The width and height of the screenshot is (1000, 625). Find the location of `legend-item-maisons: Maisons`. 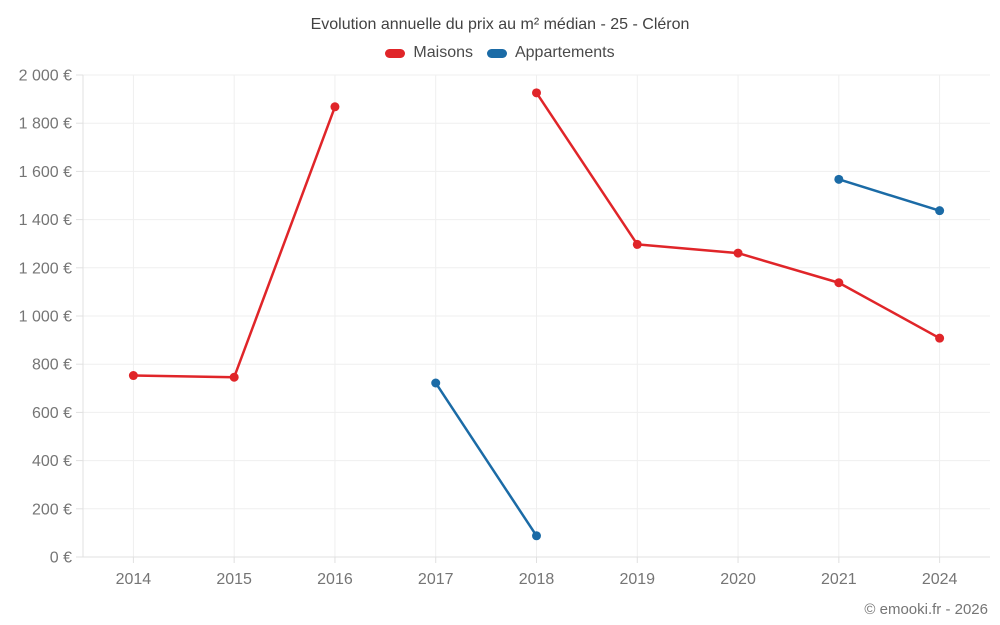

legend-item-maisons: Maisons is located at coordinates (429, 53).